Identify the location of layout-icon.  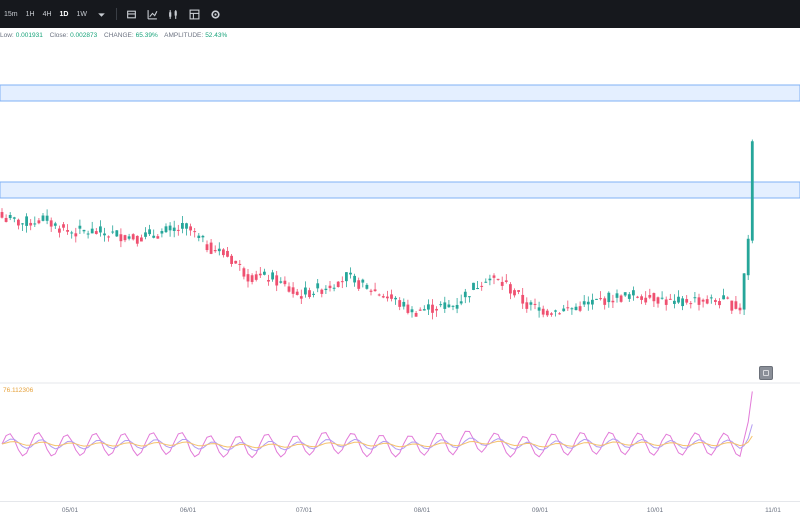
(194, 14).